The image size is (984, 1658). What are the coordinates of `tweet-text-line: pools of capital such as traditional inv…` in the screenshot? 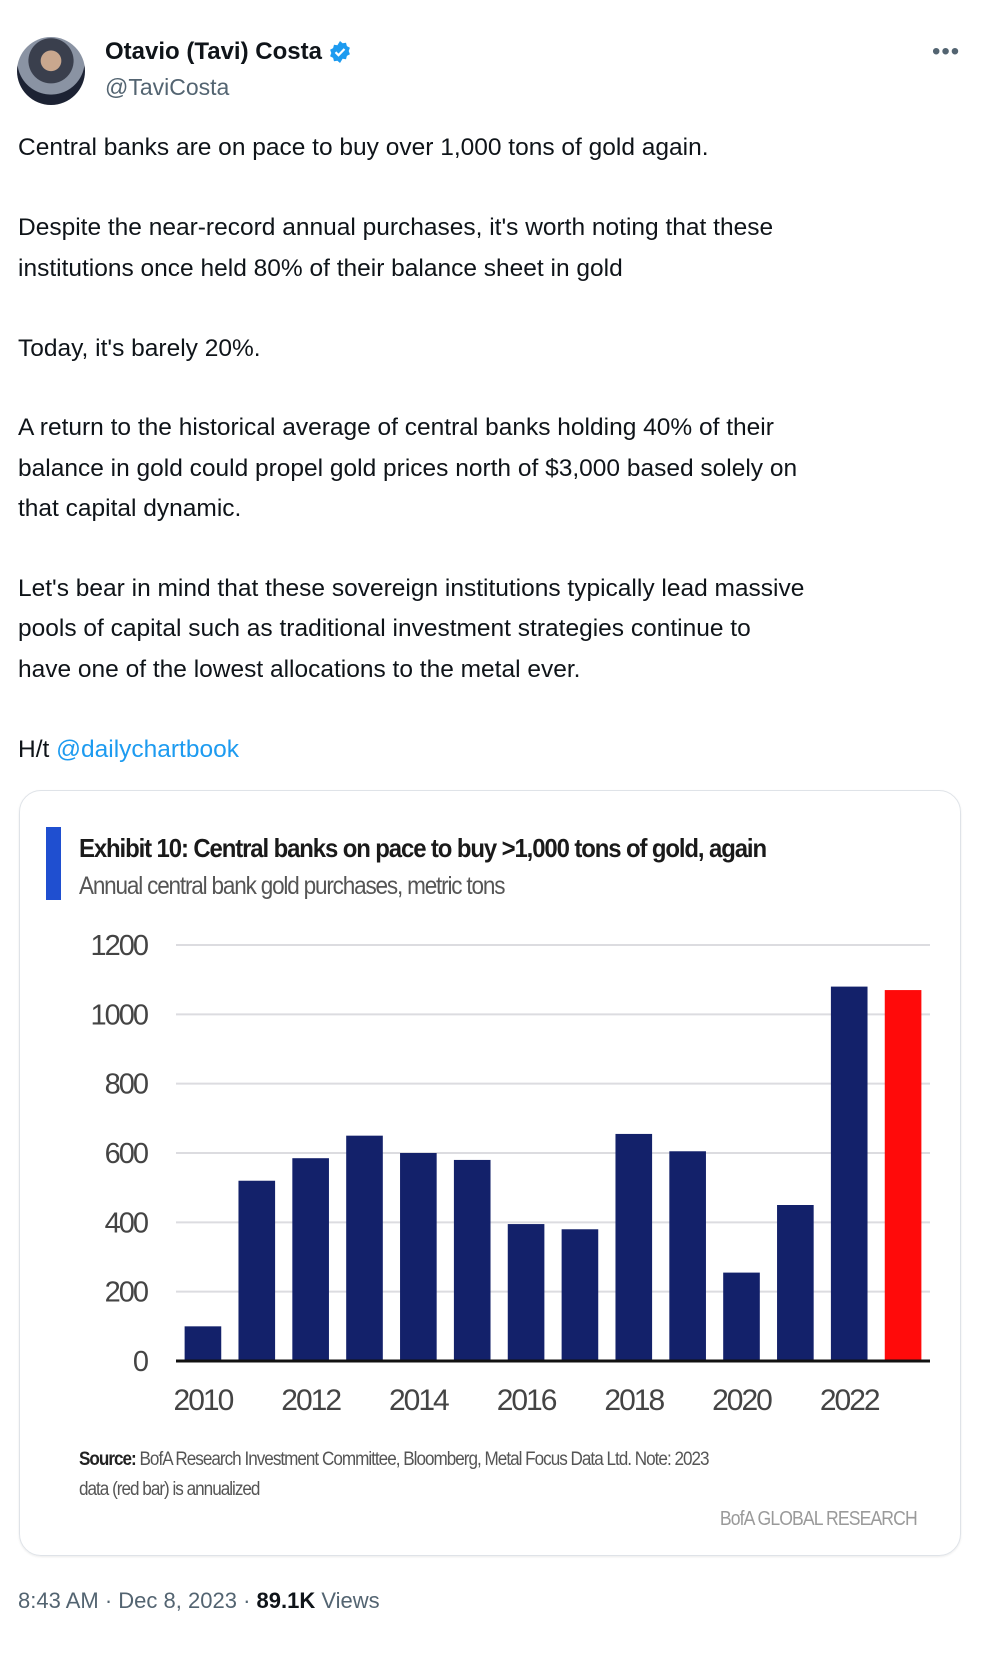 It's located at (384, 628).